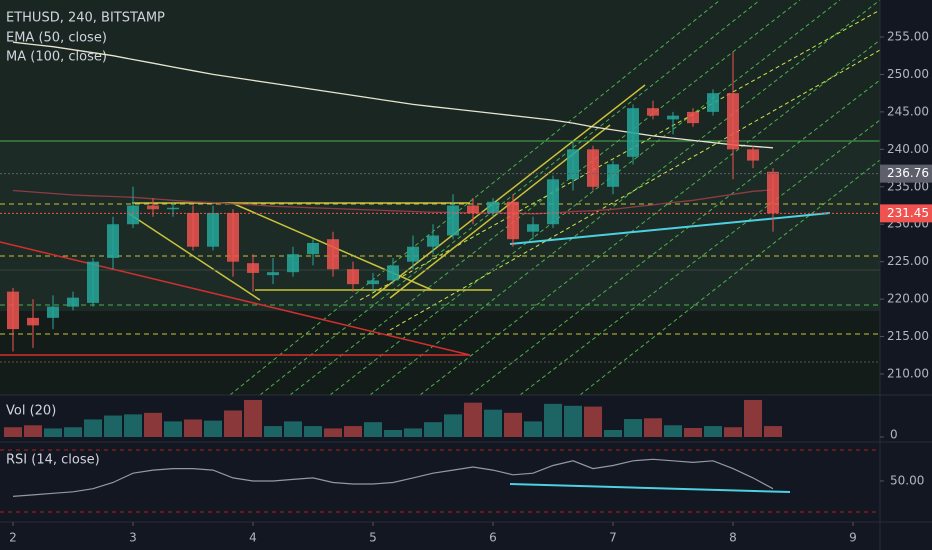  I want to click on panel-title: Vol (20), so click(31, 411).